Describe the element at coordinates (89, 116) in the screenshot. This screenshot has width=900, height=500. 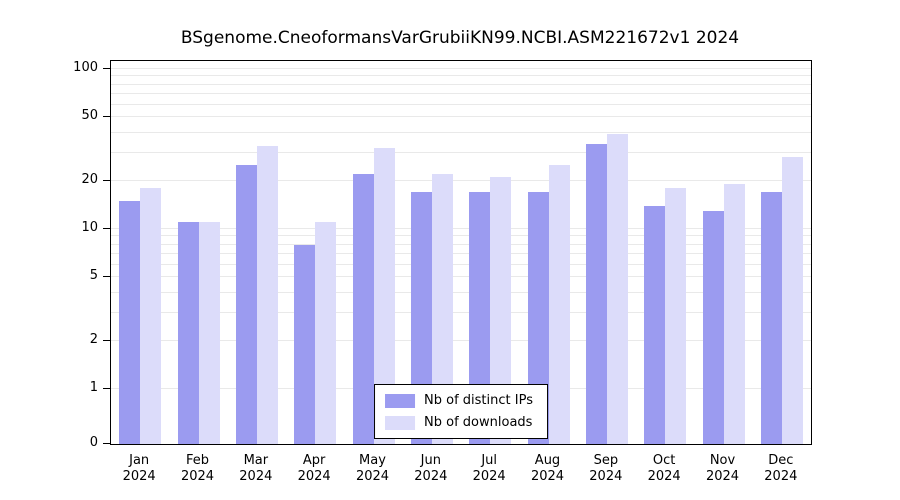
I see `y-tick-label-50: 50` at that location.